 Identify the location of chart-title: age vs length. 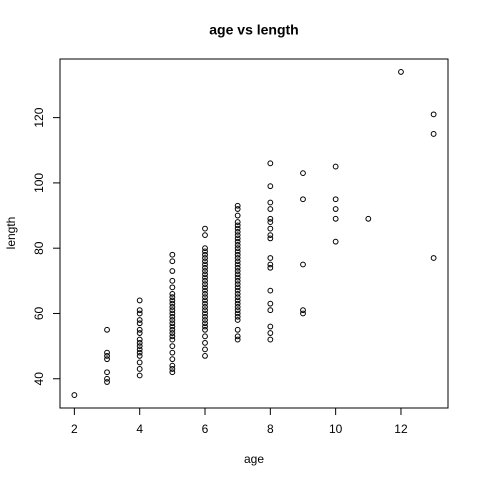
(253, 30).